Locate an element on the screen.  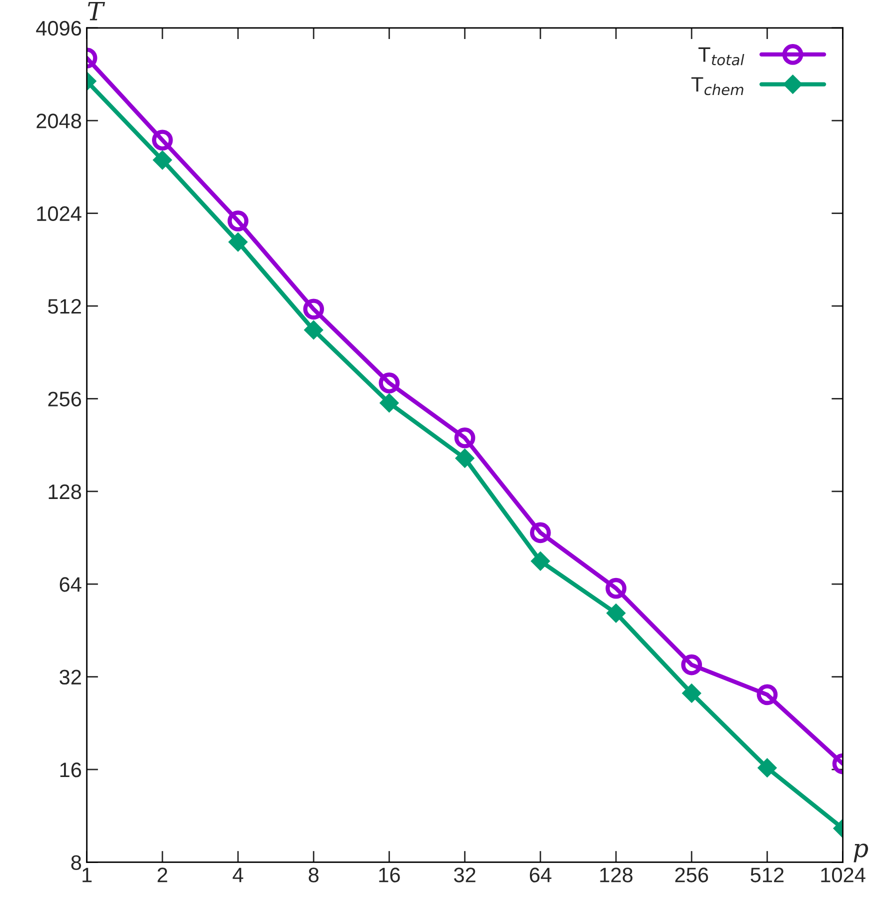
y-tick-label: 256 is located at coordinates (65, 399).